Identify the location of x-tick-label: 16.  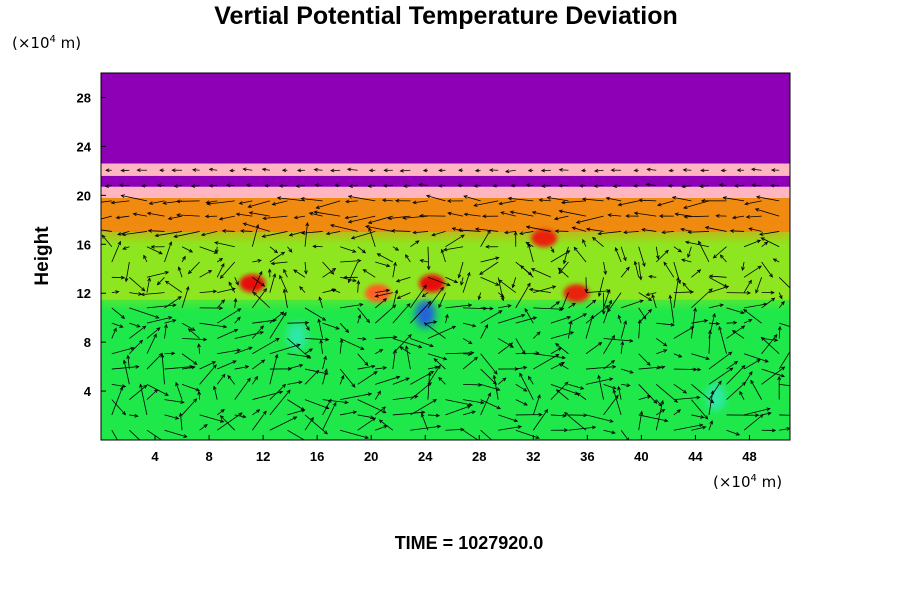
(317, 456).